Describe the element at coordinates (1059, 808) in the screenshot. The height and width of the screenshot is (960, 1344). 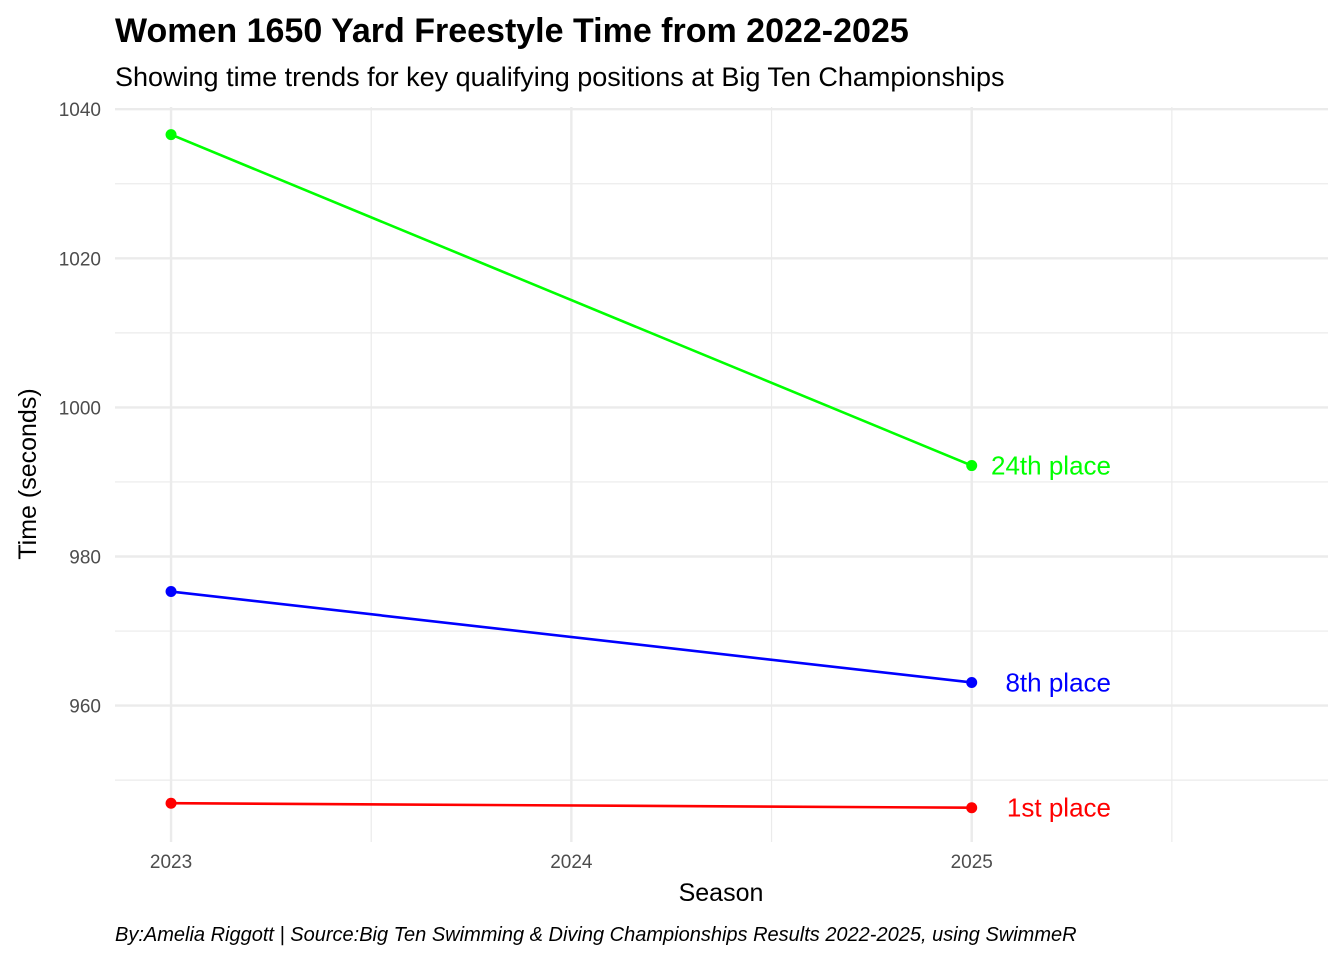
I see `series-label-1st-place: 1st place` at that location.